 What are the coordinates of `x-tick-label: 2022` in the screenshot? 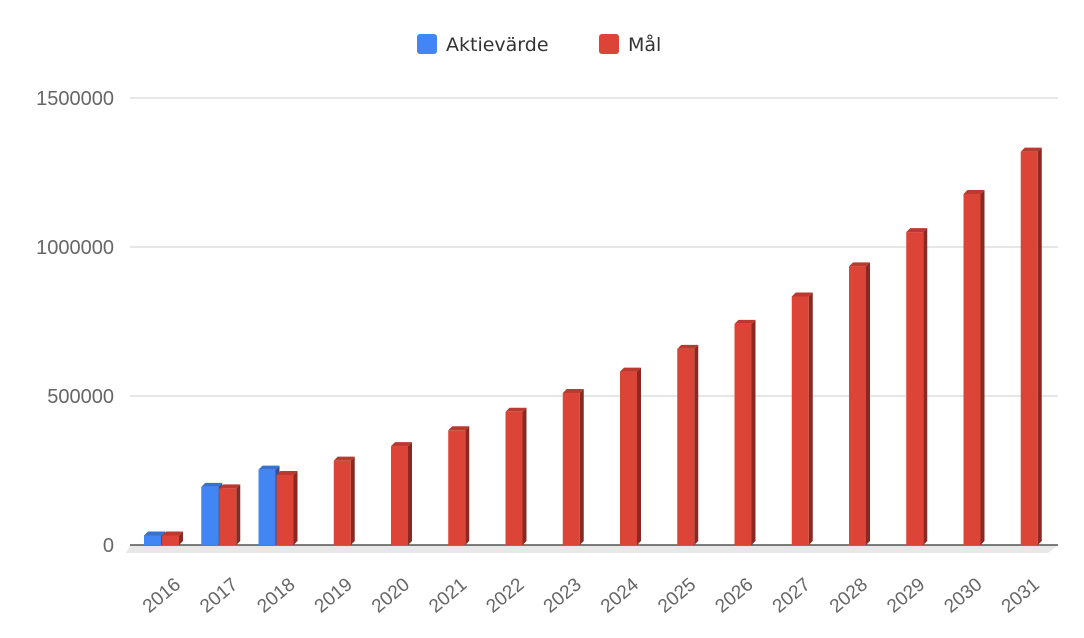 It's located at (506, 595).